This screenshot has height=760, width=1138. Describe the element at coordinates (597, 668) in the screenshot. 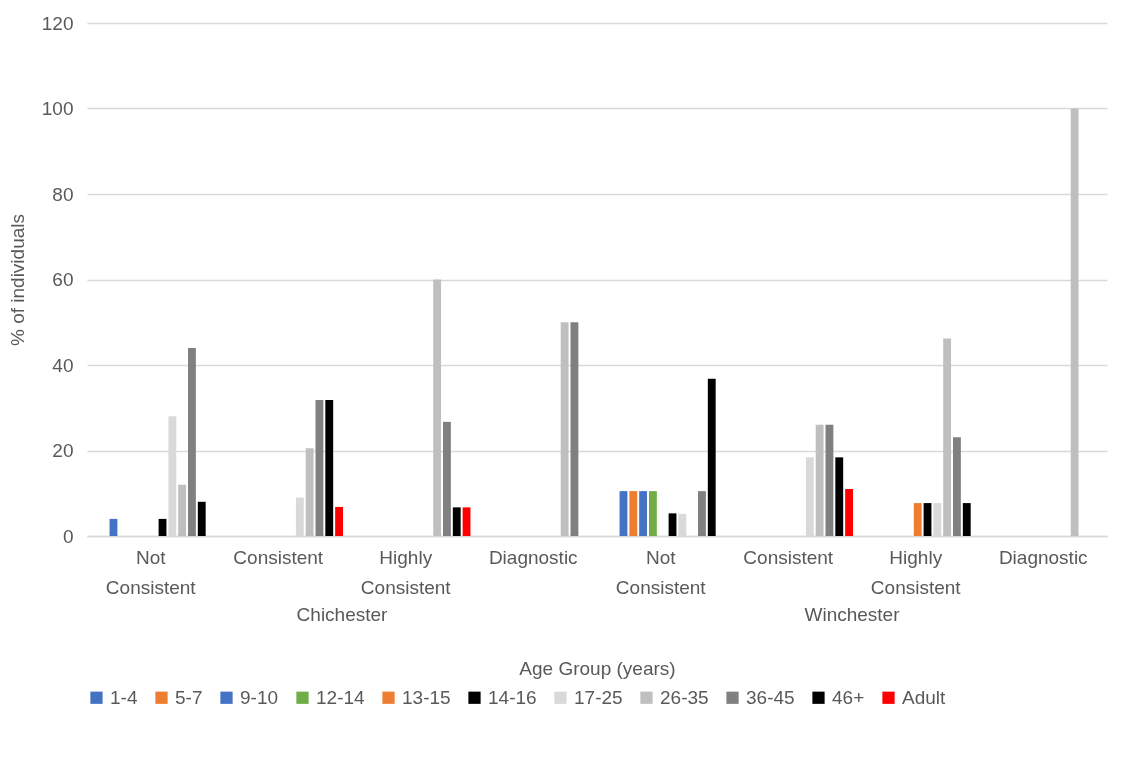

I see `x-axis-title: Age Group (years)` at that location.